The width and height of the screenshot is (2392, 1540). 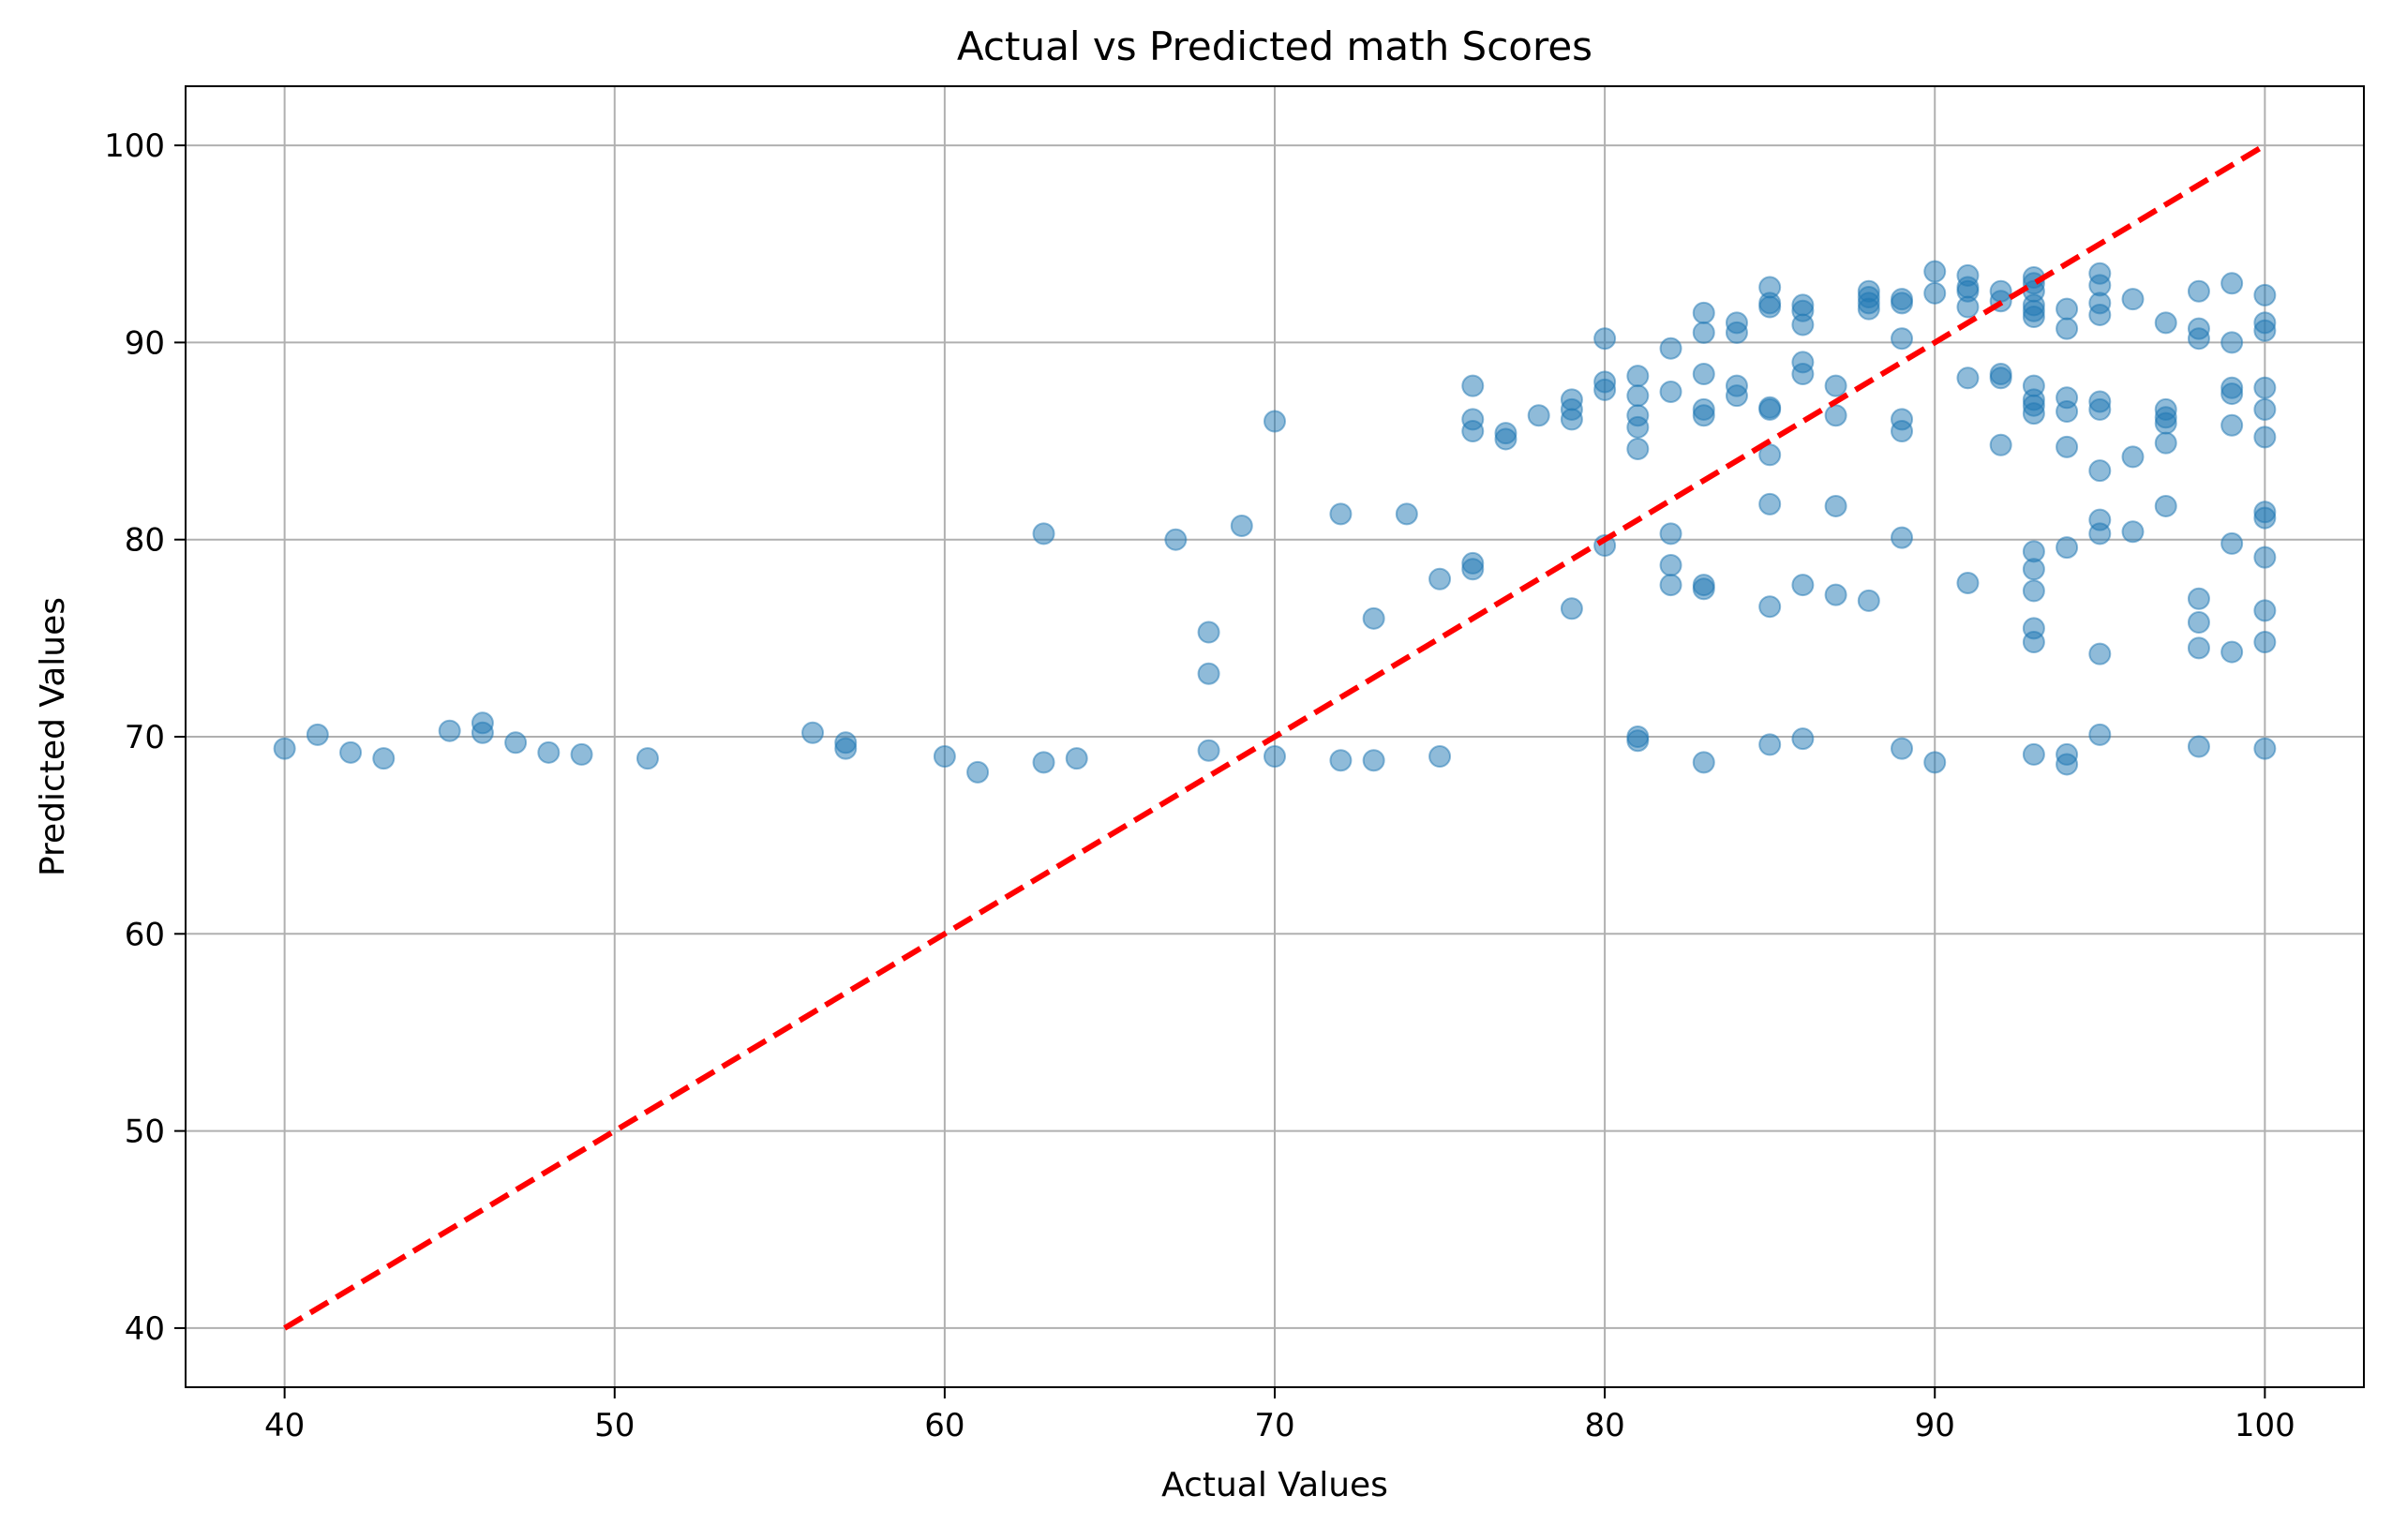 What do you see at coordinates (284, 1425) in the screenshot?
I see `x-tick-label: 40` at bounding box center [284, 1425].